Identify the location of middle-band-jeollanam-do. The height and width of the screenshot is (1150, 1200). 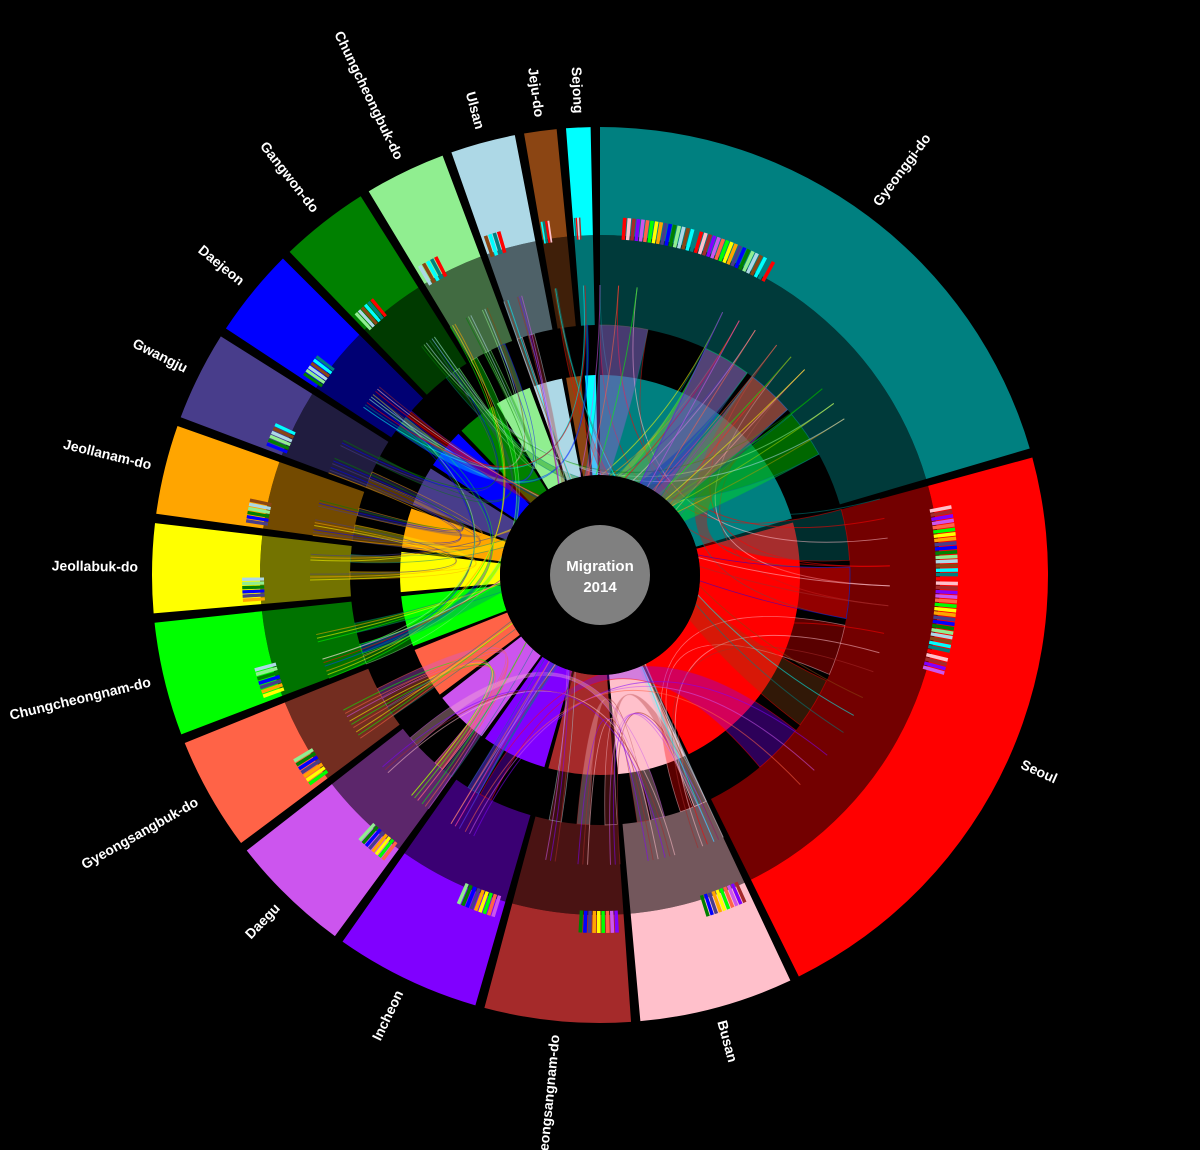
(314, 501).